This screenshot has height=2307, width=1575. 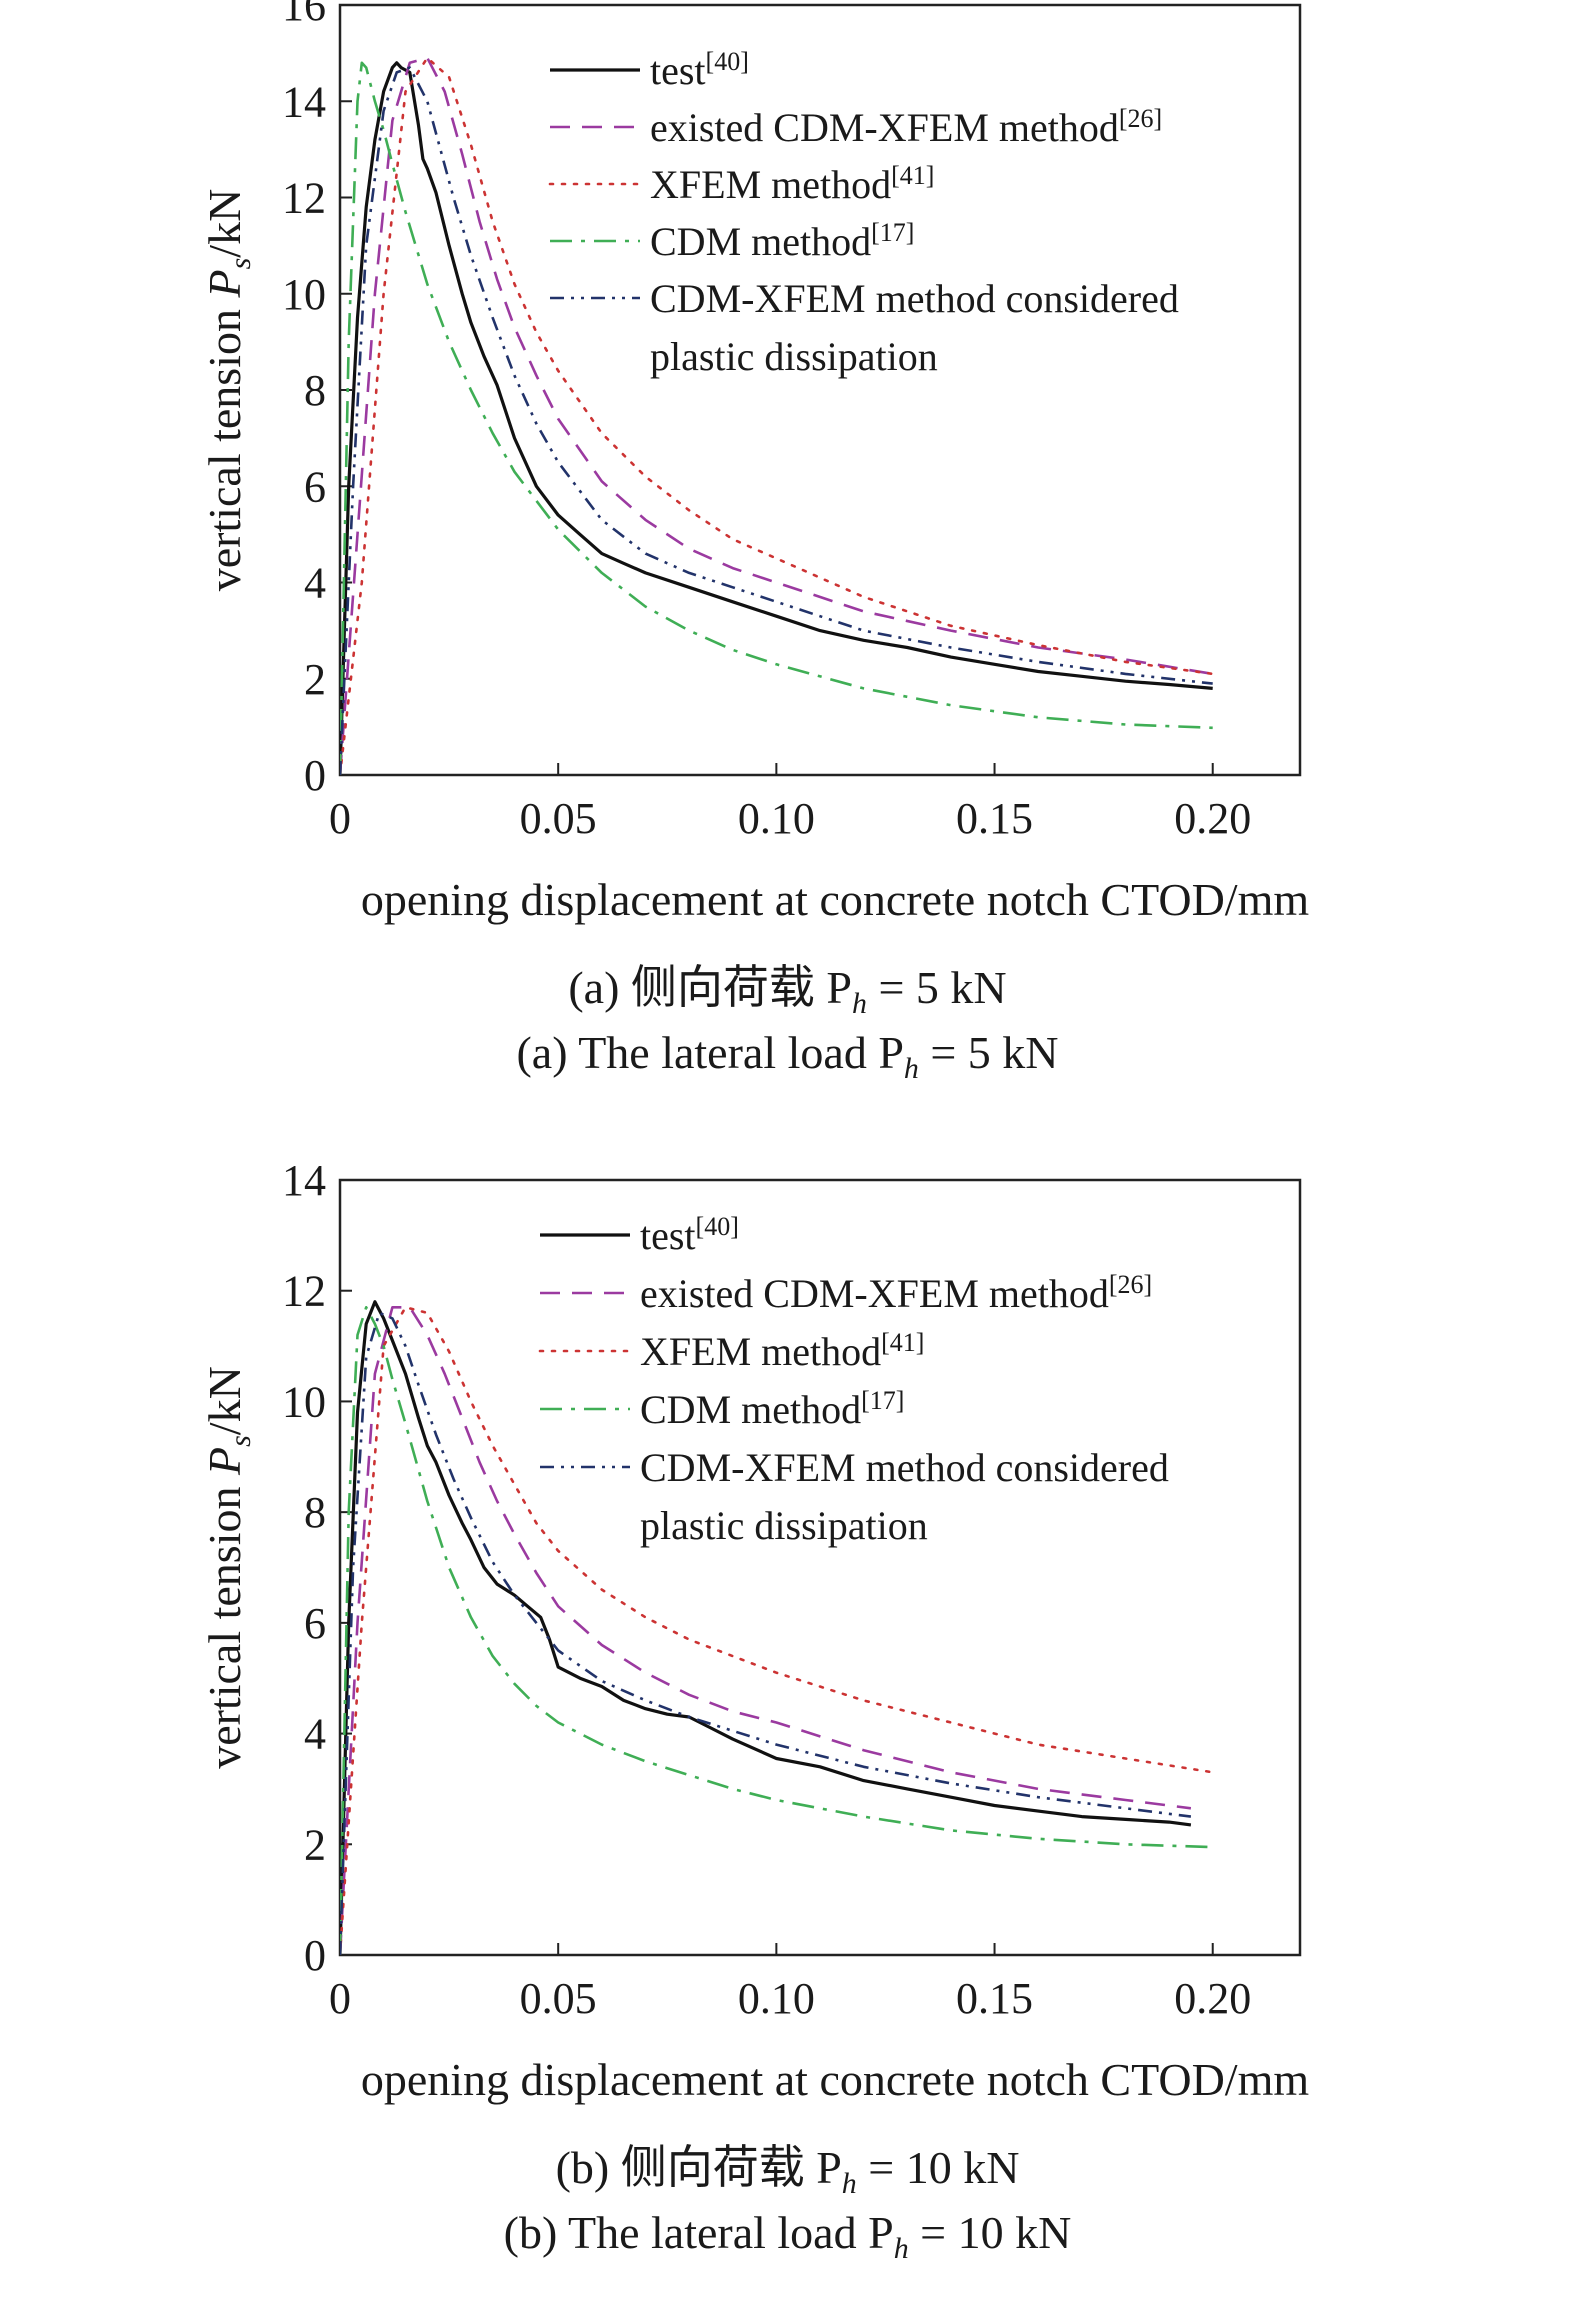 What do you see at coordinates (787, 2171) in the screenshot?
I see `caption-zh-b: (b) 侧向荷载 Ph = 10 kN` at bounding box center [787, 2171].